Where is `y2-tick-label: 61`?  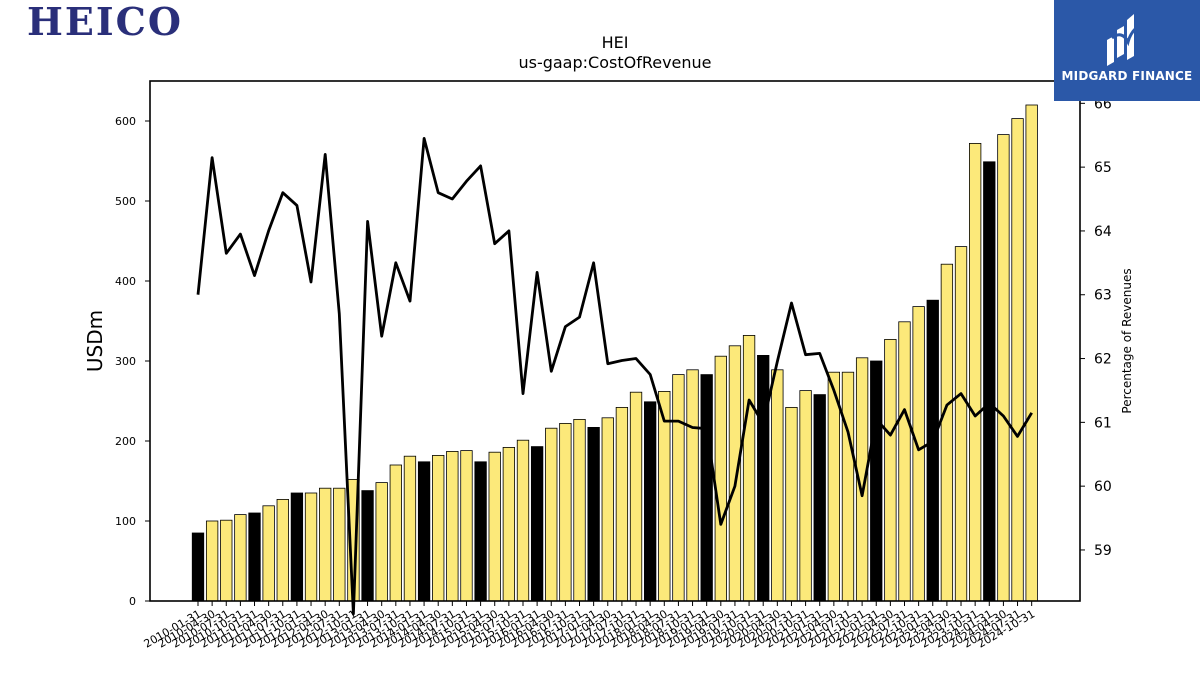
y2-tick-label: 61 is located at coordinates (1103, 423).